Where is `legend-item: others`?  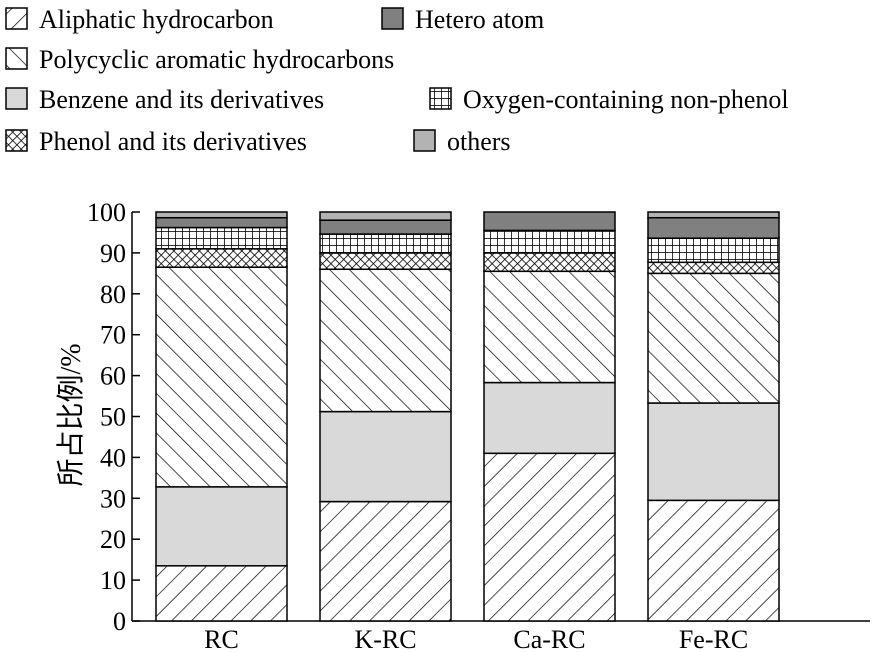
legend-item: others is located at coordinates (462, 141).